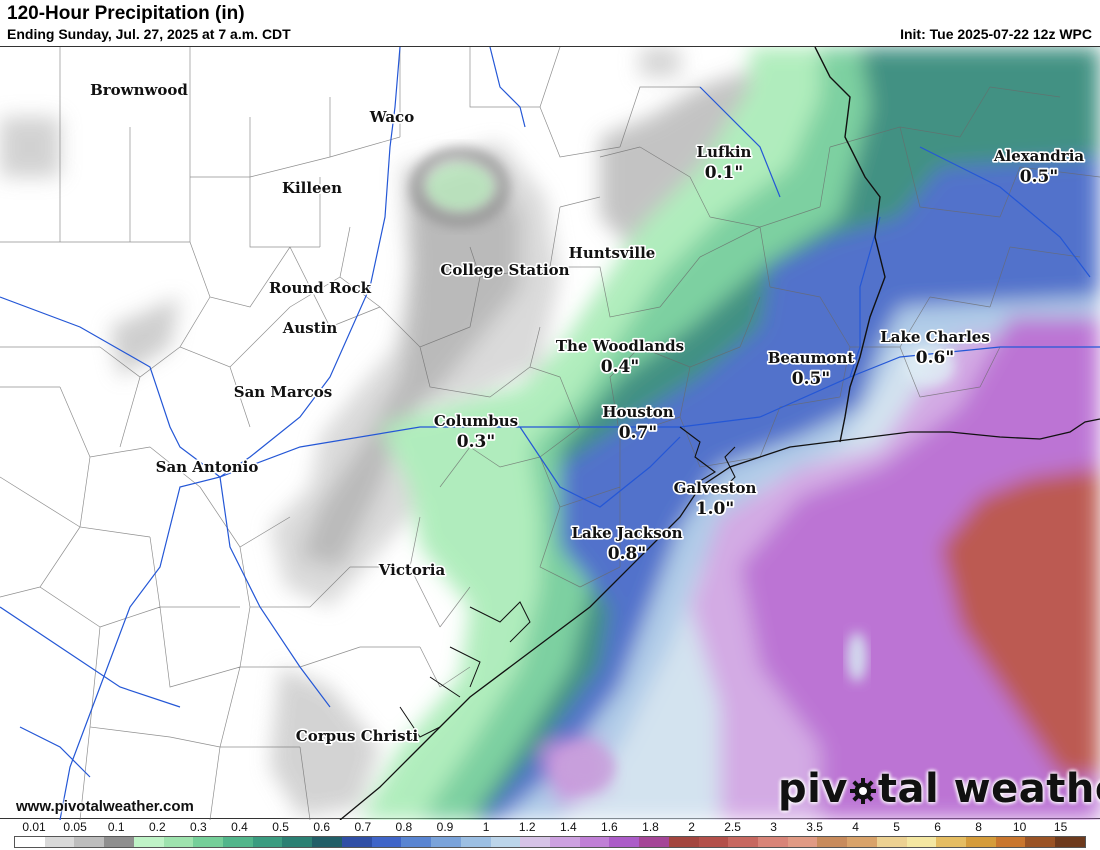 This screenshot has width=1100, height=850. What do you see at coordinates (707, 459) in the screenshot?
I see `galveston-bay` at bounding box center [707, 459].